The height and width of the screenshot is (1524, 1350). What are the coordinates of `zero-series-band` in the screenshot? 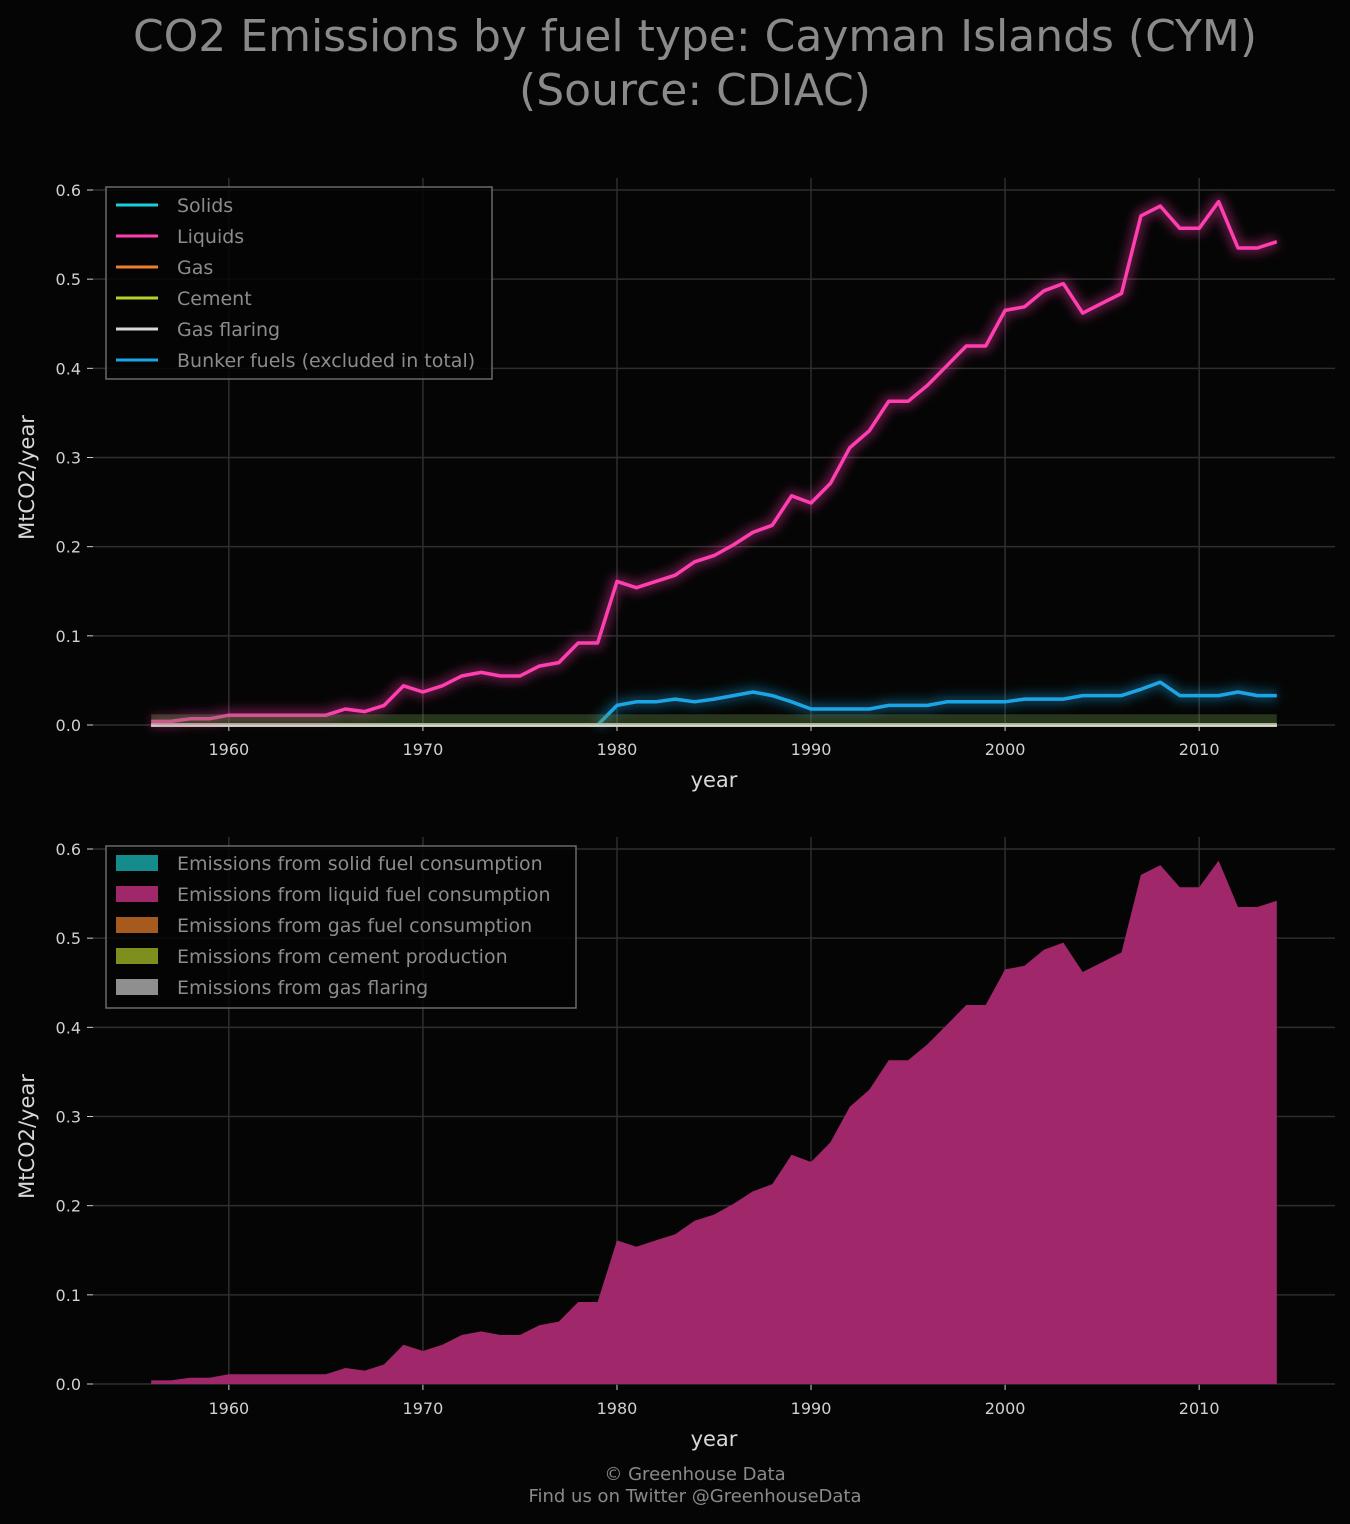 It's located at (714, 719).